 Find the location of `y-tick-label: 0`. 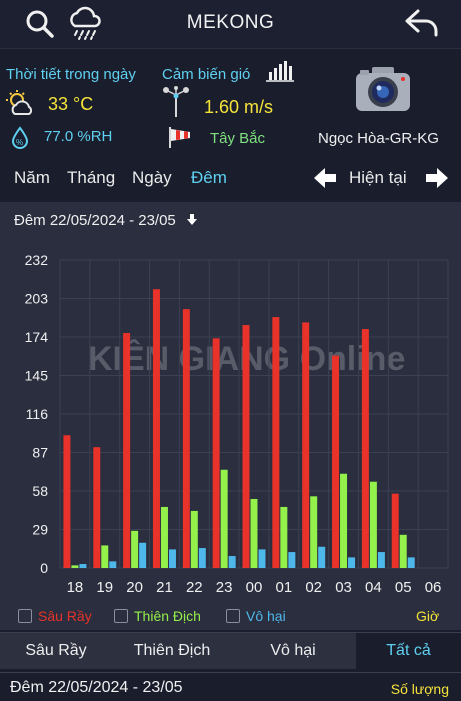

y-tick-label: 0 is located at coordinates (44, 568).